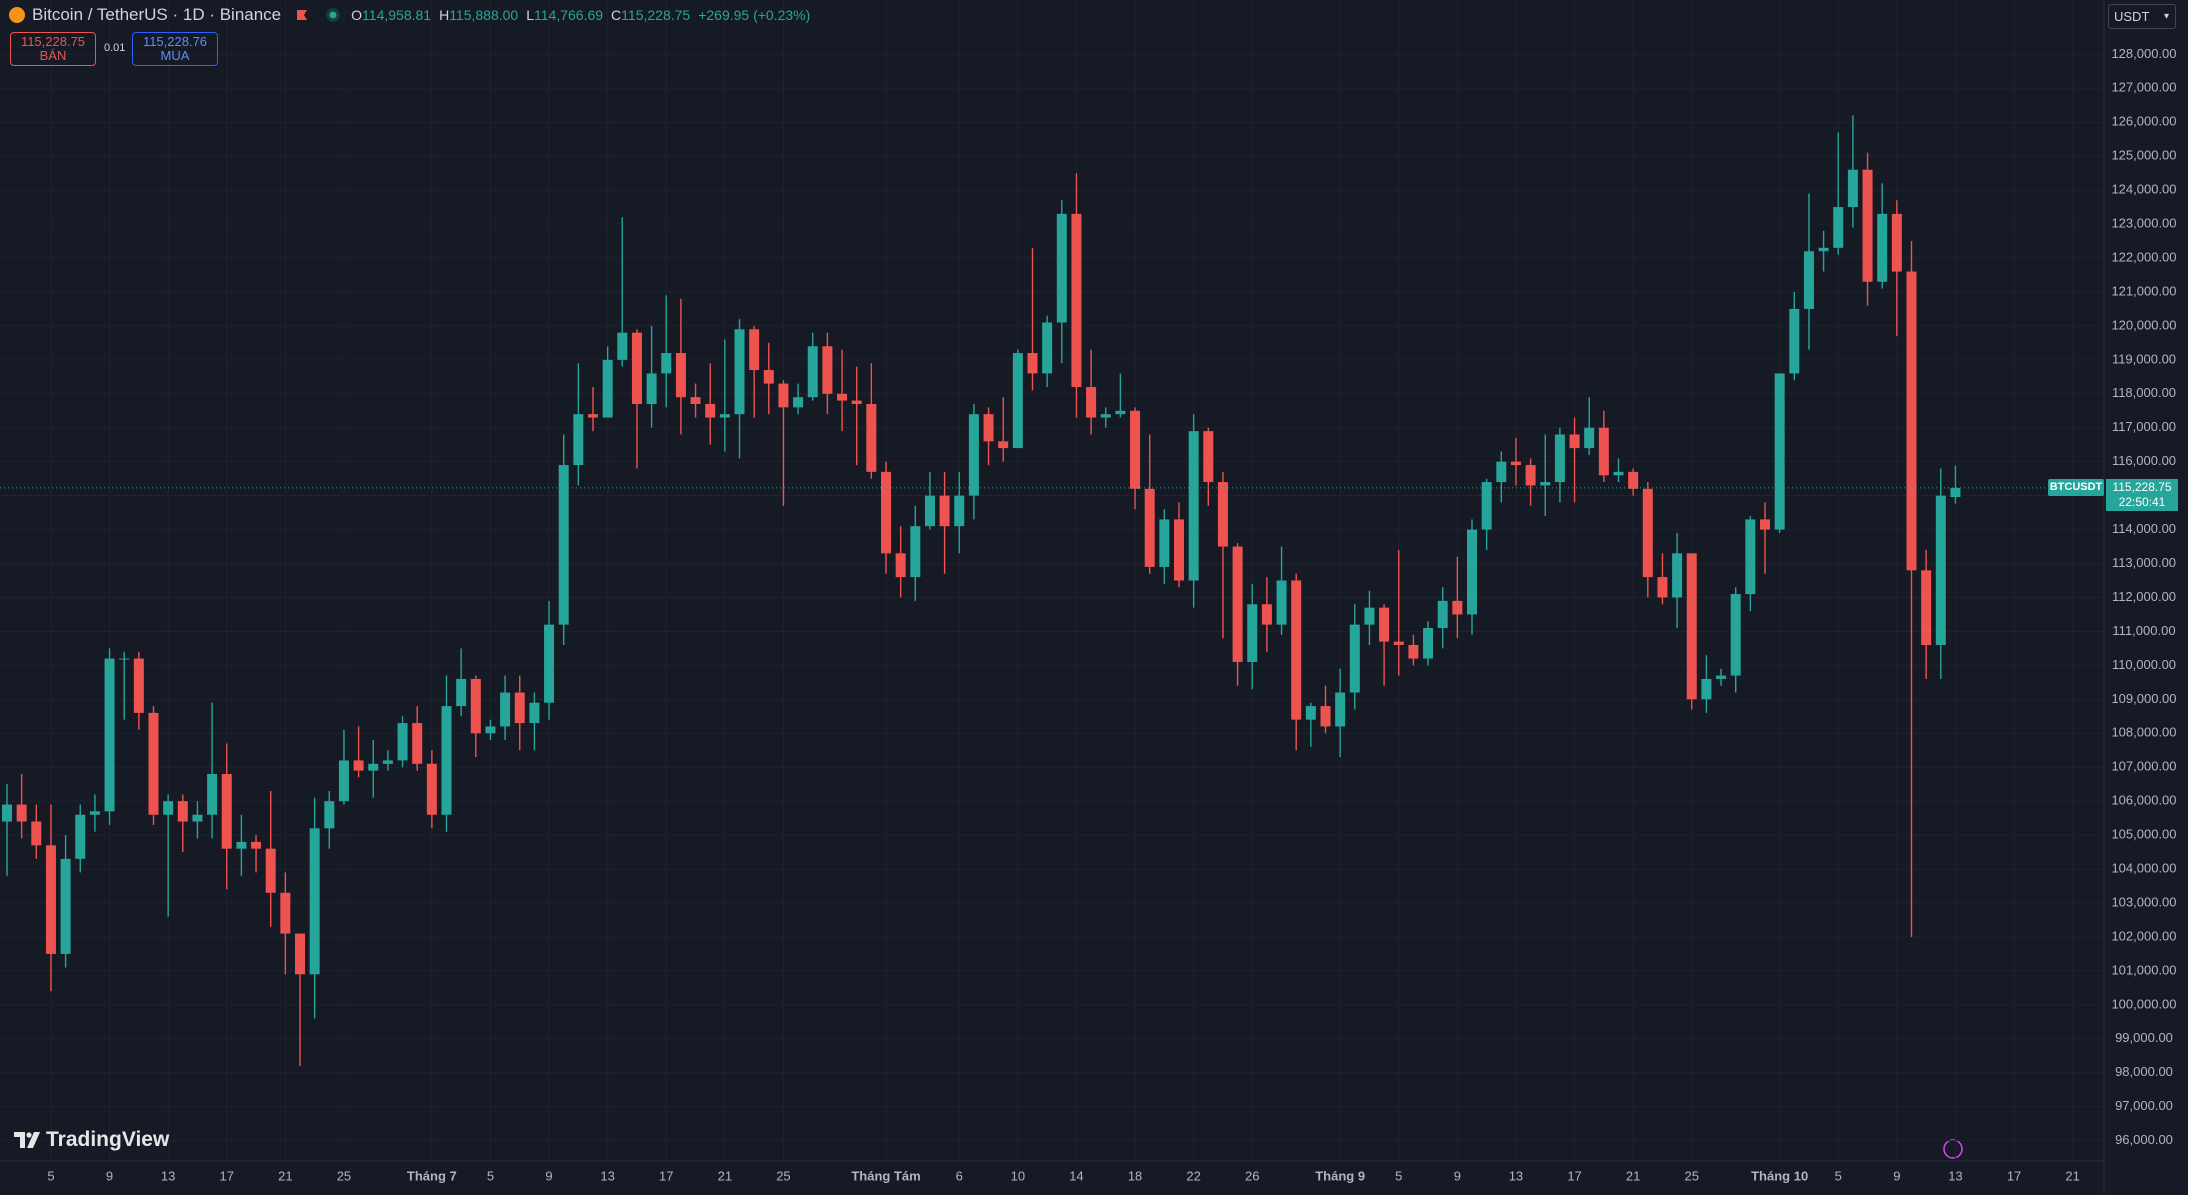 The width and height of the screenshot is (2188, 1195). I want to click on ohlc-value: 115,888.00, so click(484, 15).